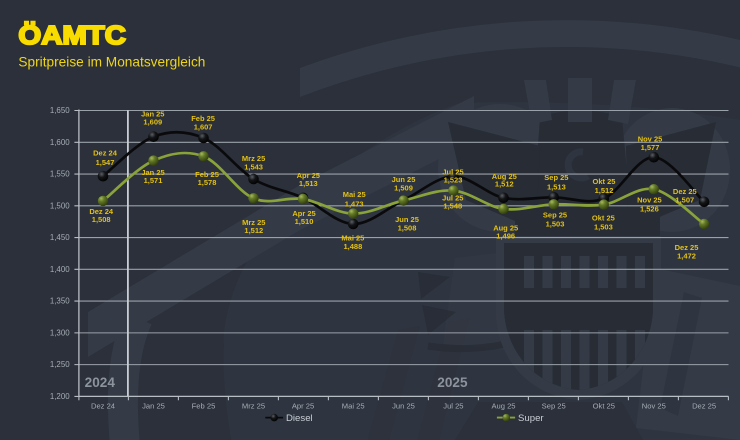 This screenshot has width=740, height=440. I want to click on svg-text: 1,496, so click(505, 236).